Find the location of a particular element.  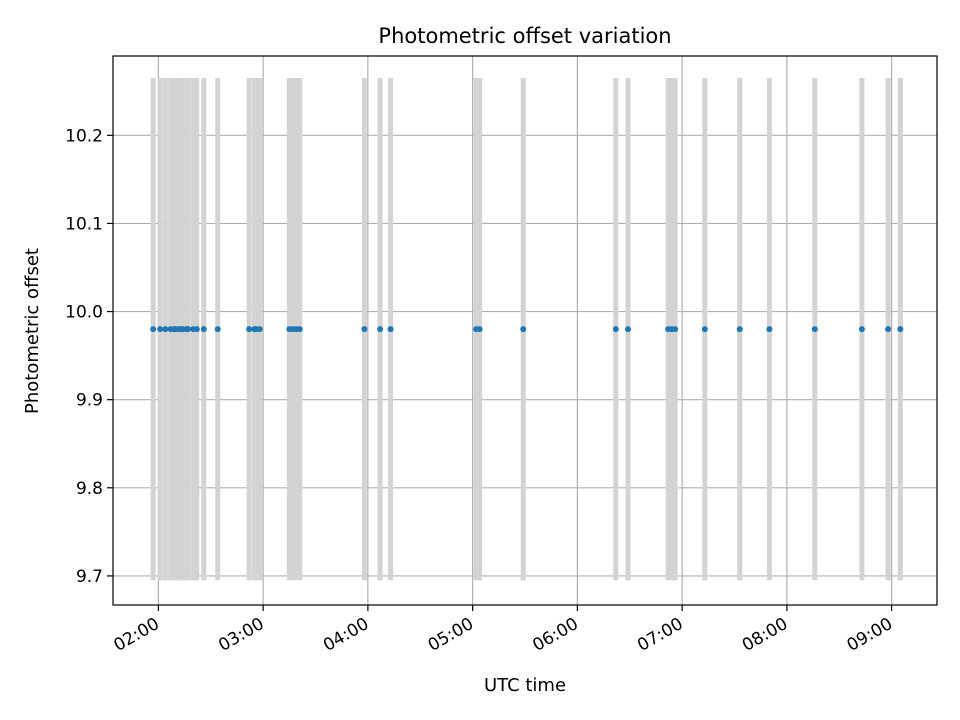

y-tick-label: 10.1 is located at coordinates (84, 224).